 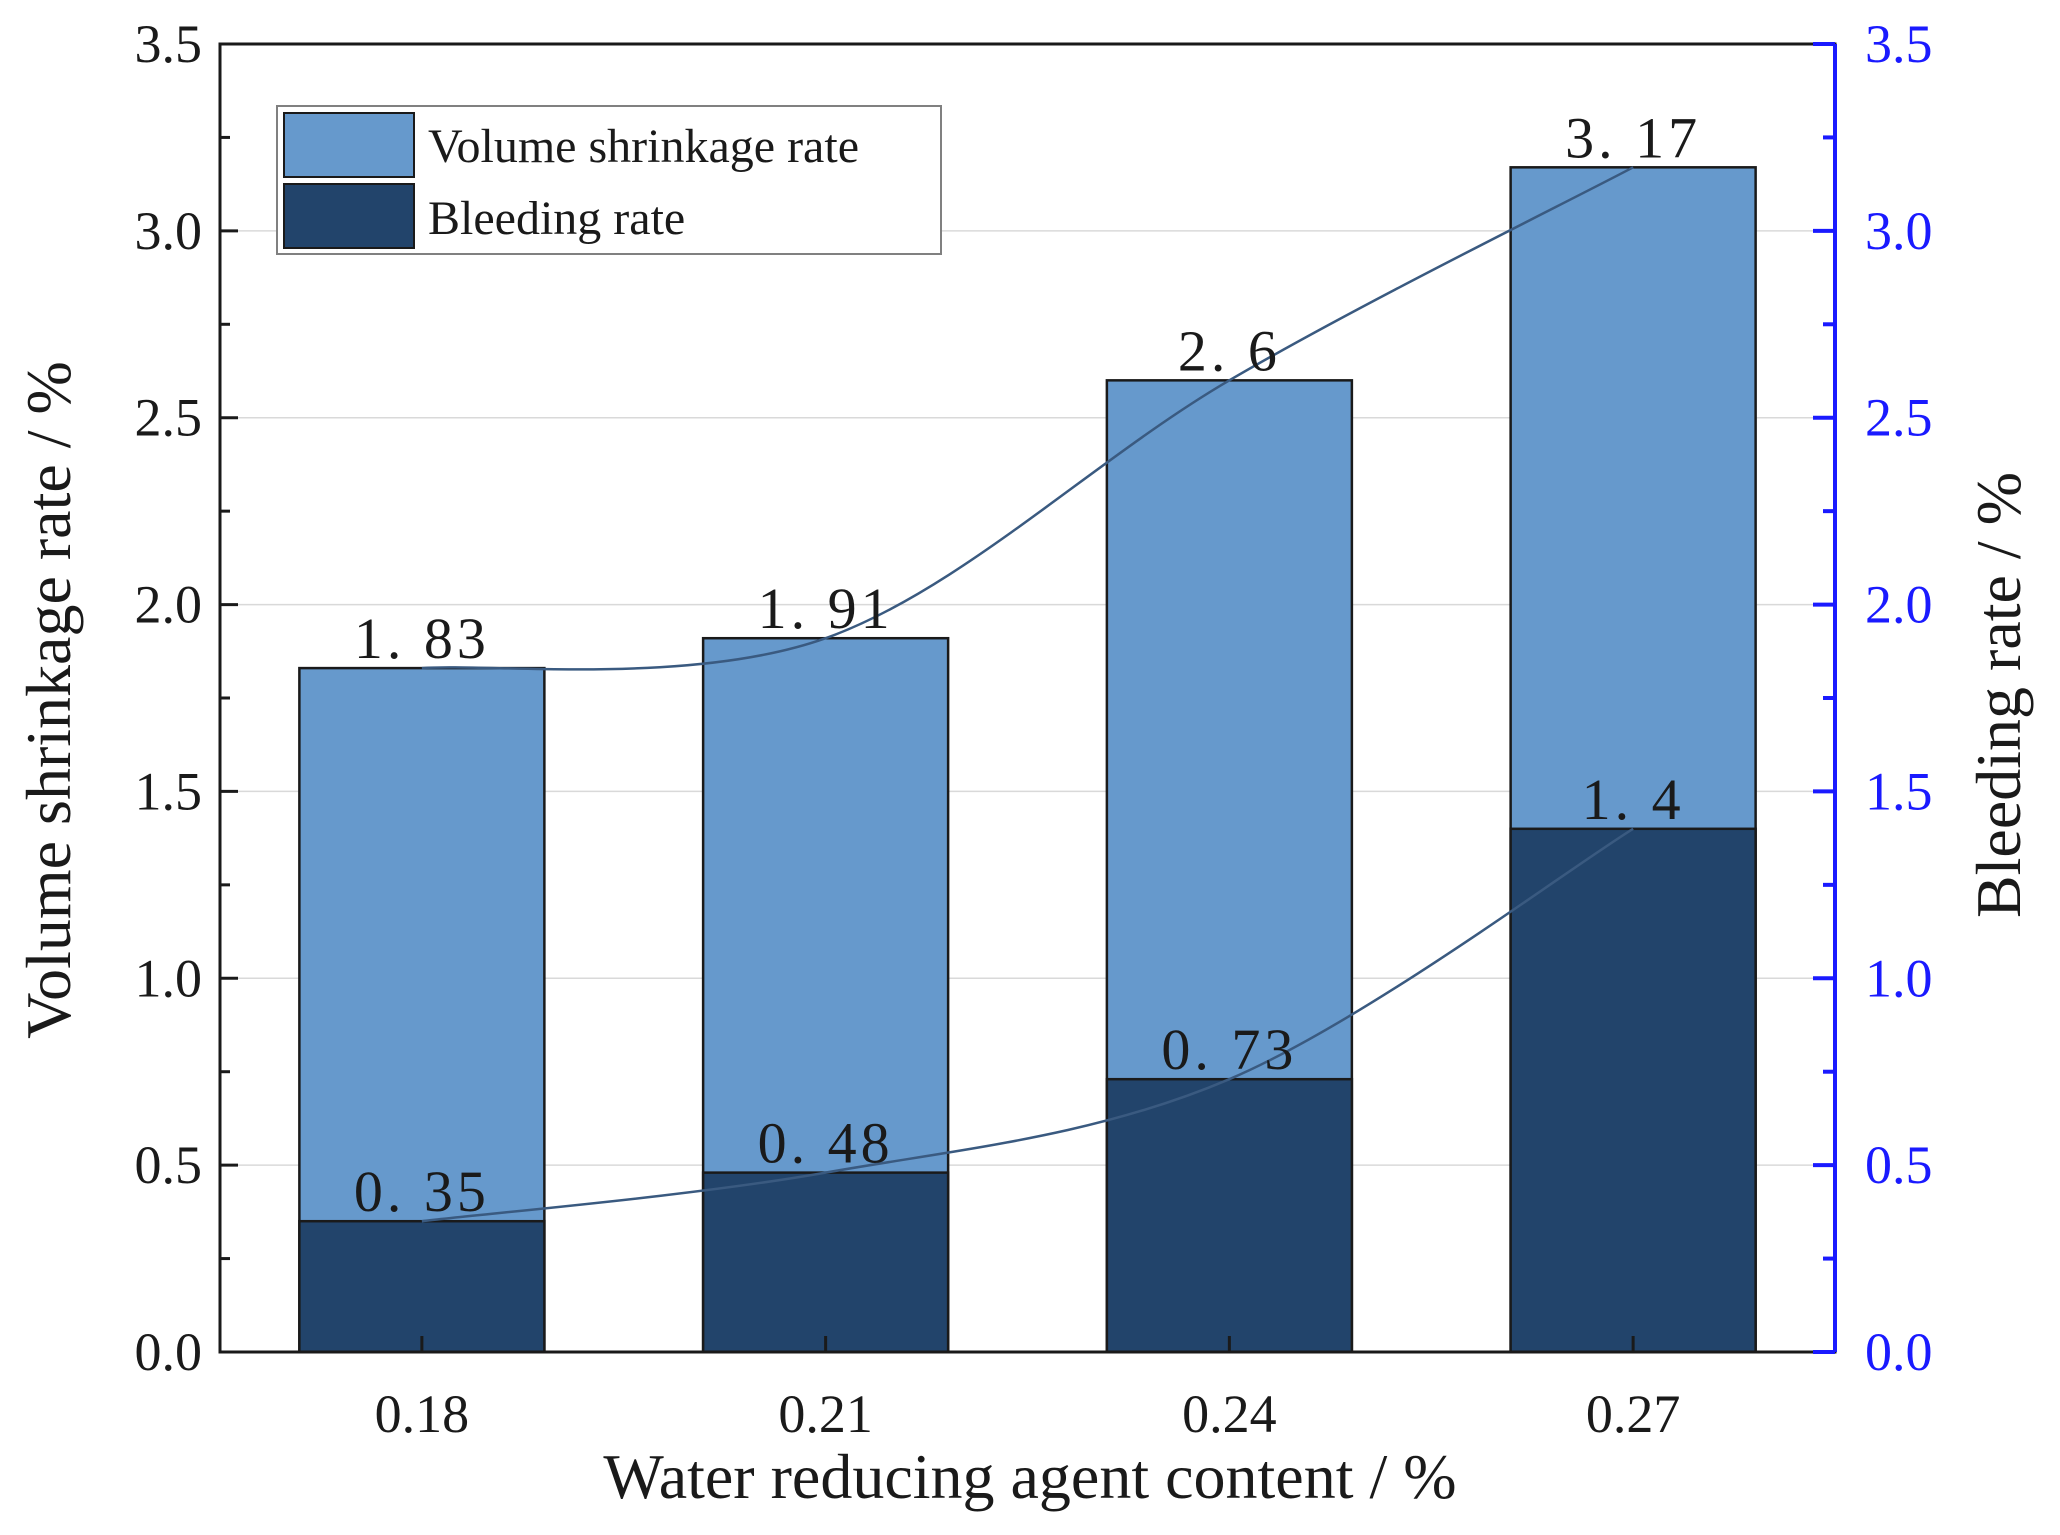 I want to click on y-tick-label: 1.5, so click(x=169, y=791).